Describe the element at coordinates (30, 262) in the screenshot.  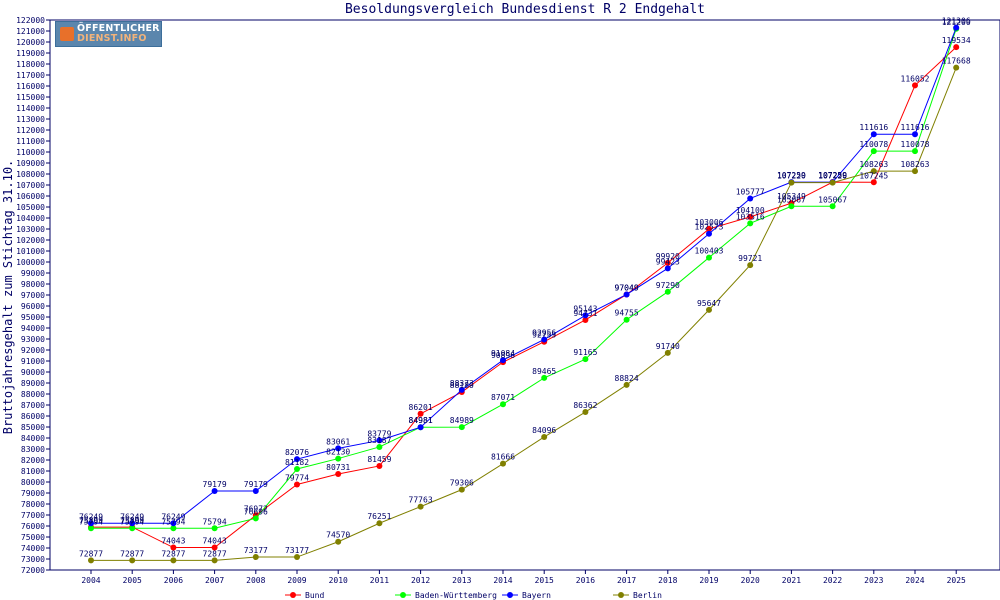
I see `y-tick-label: 100000` at that location.